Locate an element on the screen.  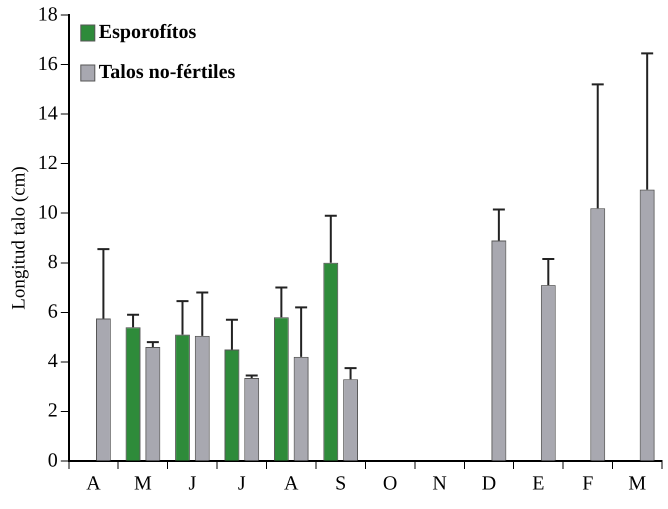
y-tick-label: 12 is located at coordinates (48, 163).